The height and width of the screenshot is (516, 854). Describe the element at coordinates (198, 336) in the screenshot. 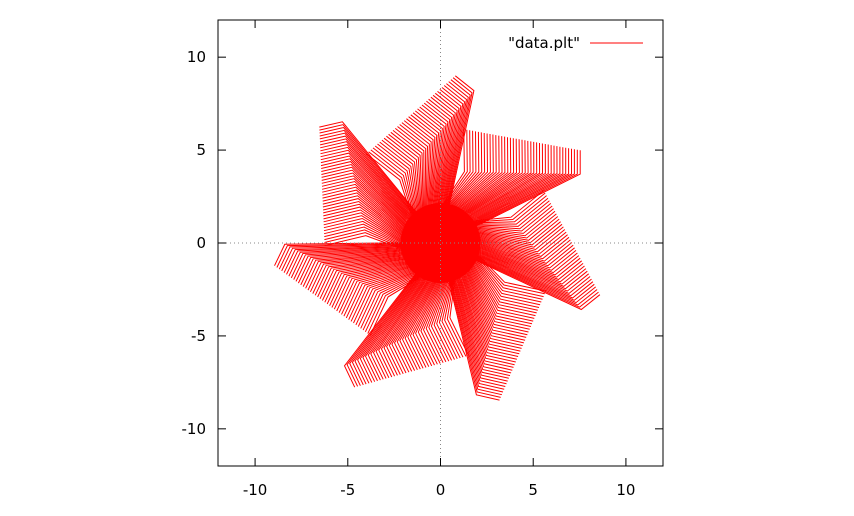

I see `y-tick-label: -5` at that location.